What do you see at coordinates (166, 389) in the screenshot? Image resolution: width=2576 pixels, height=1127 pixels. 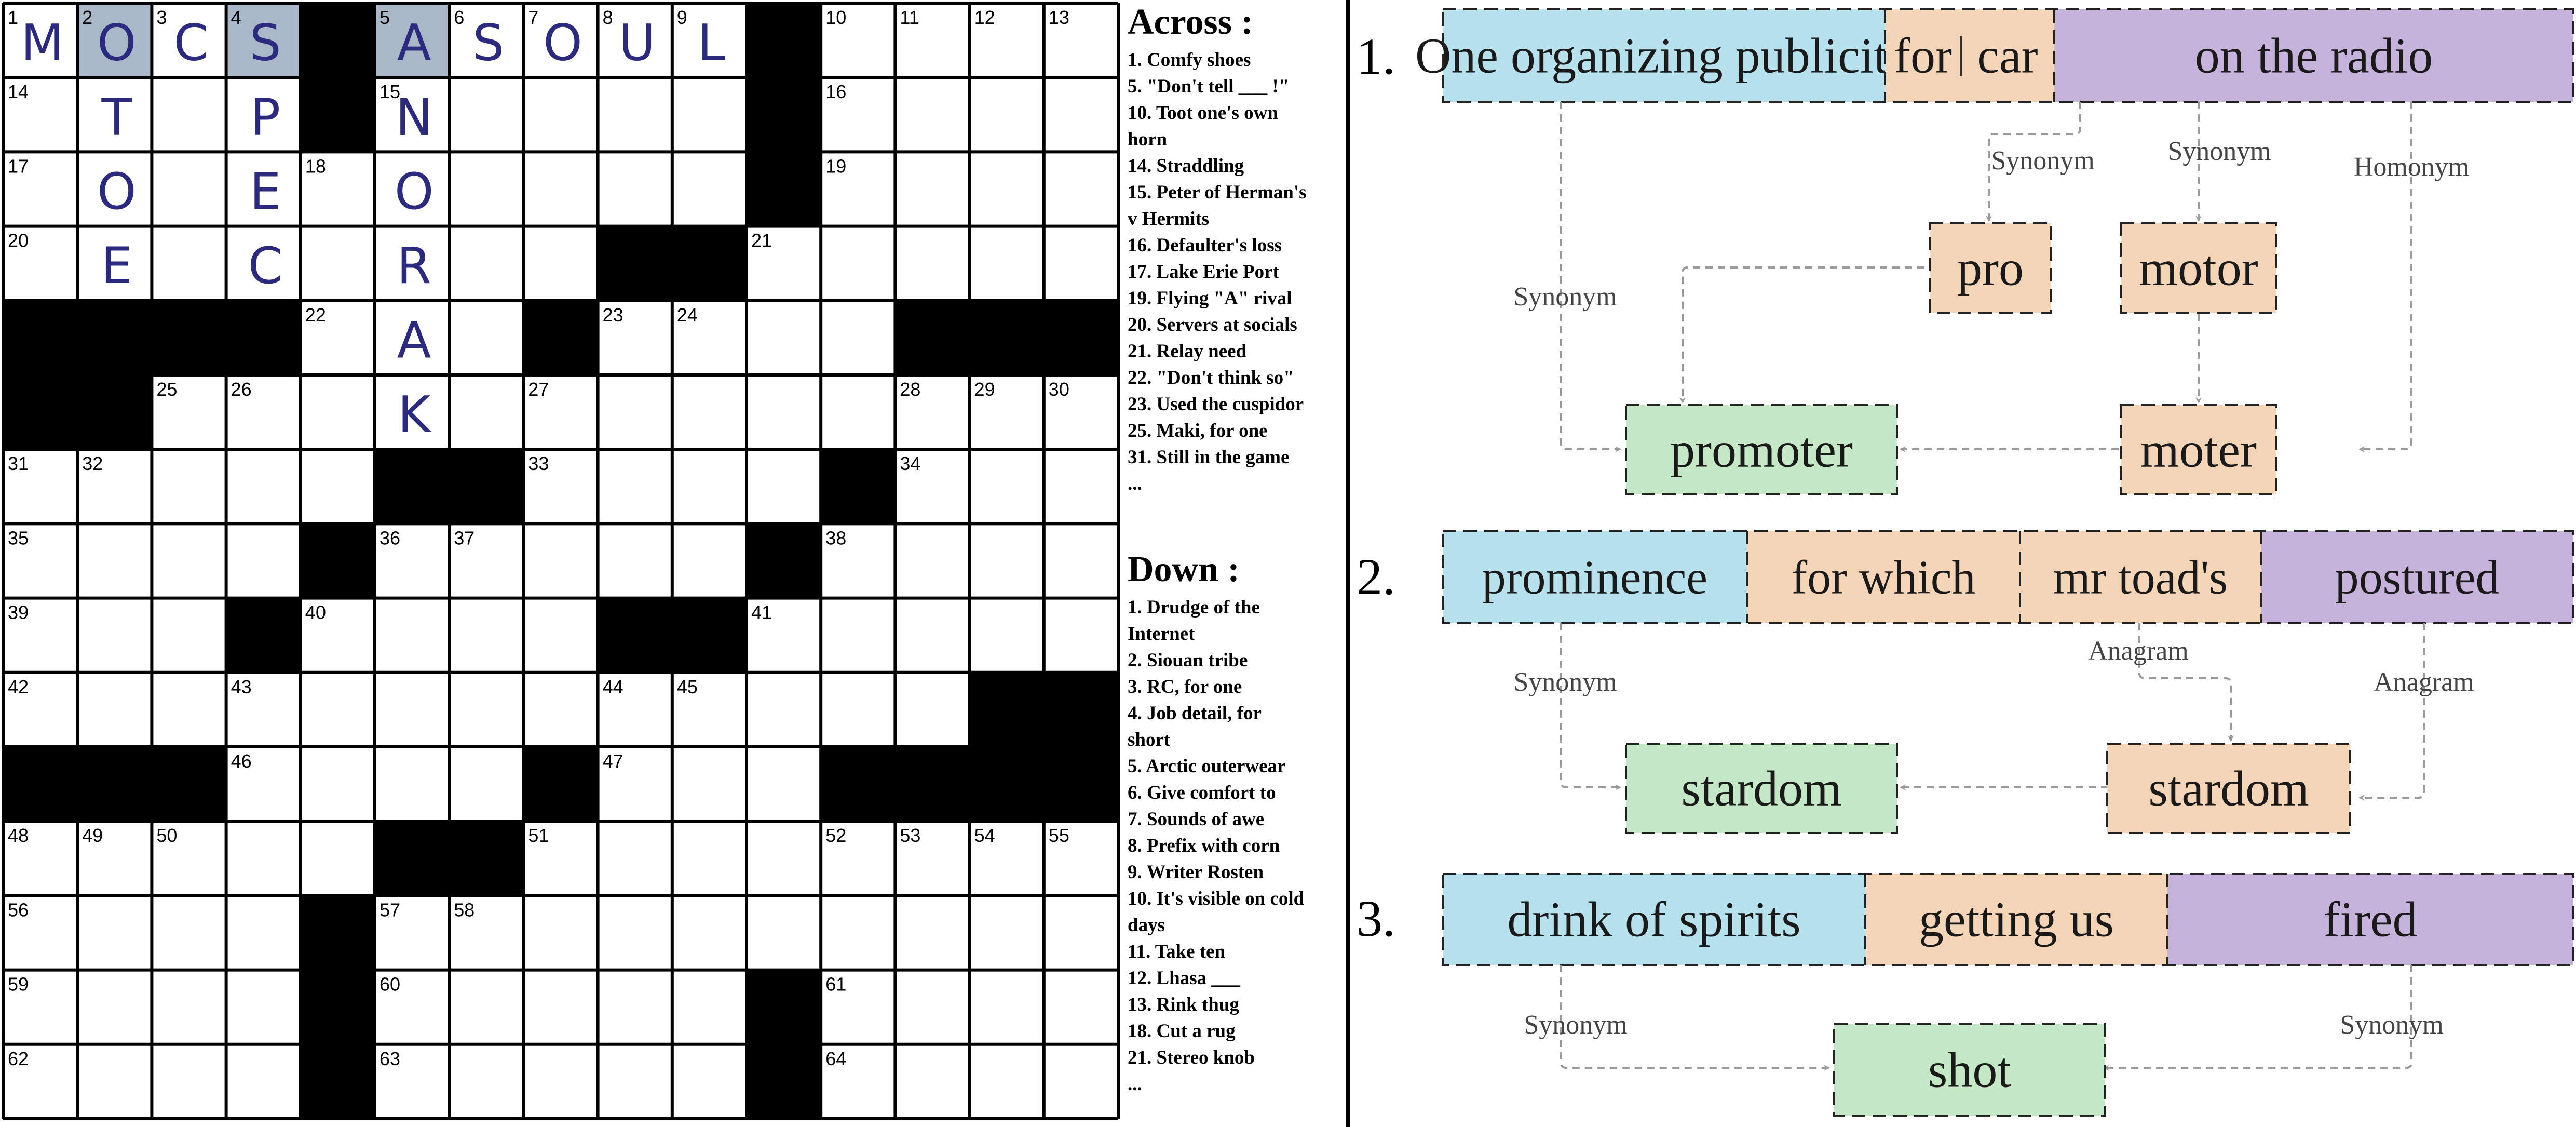 I see `cell-number: 25` at bounding box center [166, 389].